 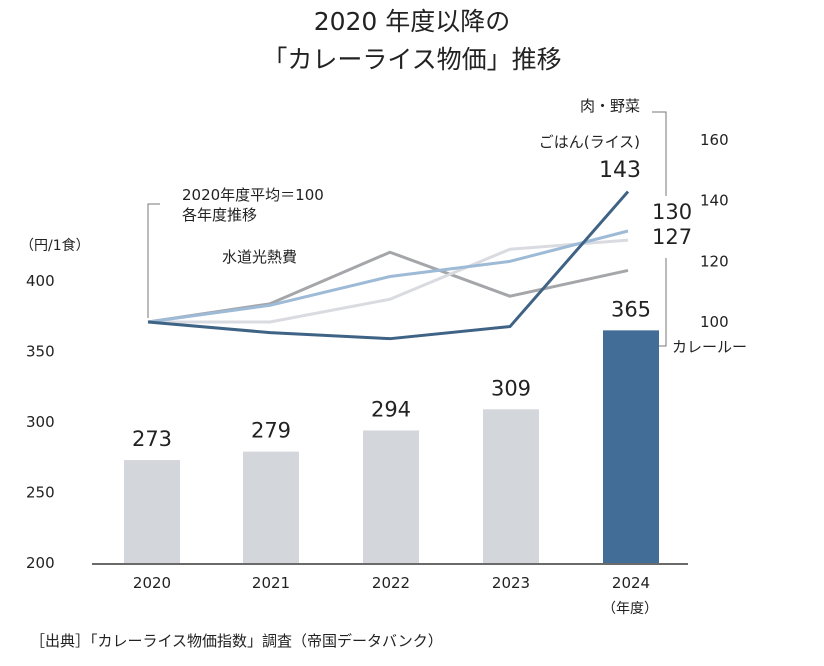 What do you see at coordinates (631, 583) in the screenshot?
I see `x-tick-label: 2024` at bounding box center [631, 583].